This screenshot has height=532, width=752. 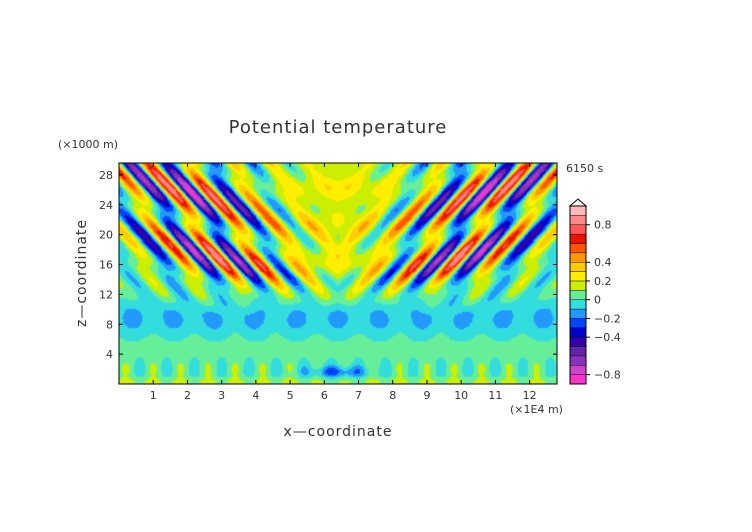 What do you see at coordinates (109, 324) in the screenshot?
I see `y-tick-label: 8` at bounding box center [109, 324].